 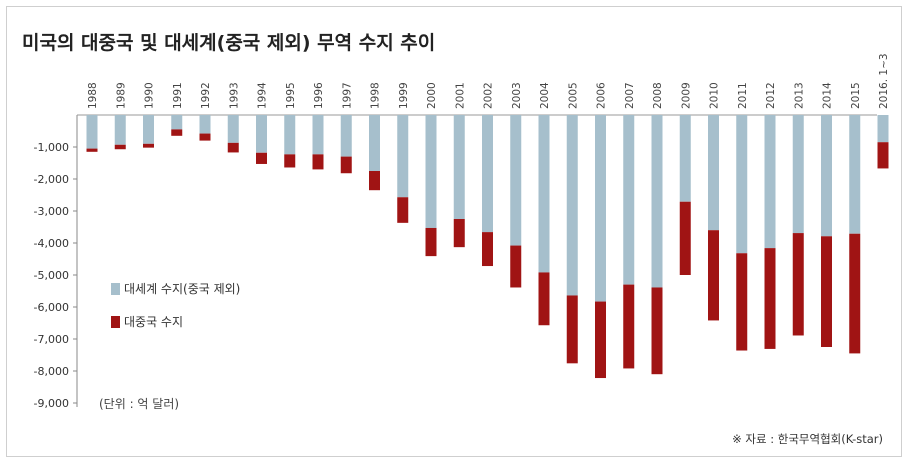 What do you see at coordinates (602, 95) in the screenshot?
I see `x-tick-label: 2006` at bounding box center [602, 95].